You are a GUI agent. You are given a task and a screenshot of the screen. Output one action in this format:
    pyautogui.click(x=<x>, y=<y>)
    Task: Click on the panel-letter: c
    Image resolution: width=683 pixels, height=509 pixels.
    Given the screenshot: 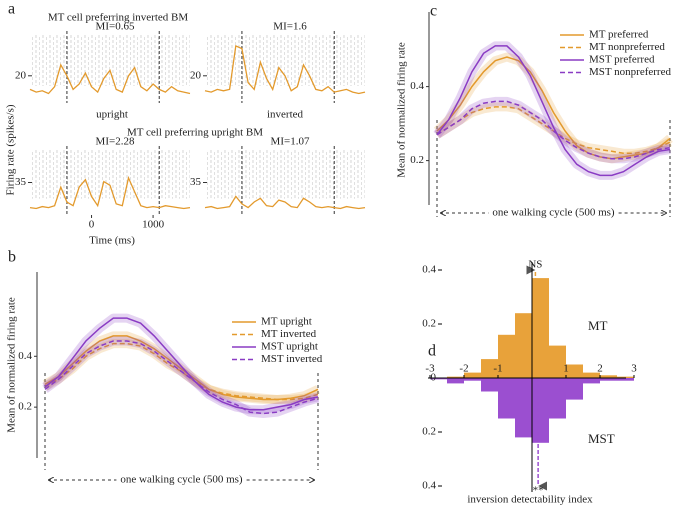 What is the action you would take?
    pyautogui.click(x=433, y=11)
    